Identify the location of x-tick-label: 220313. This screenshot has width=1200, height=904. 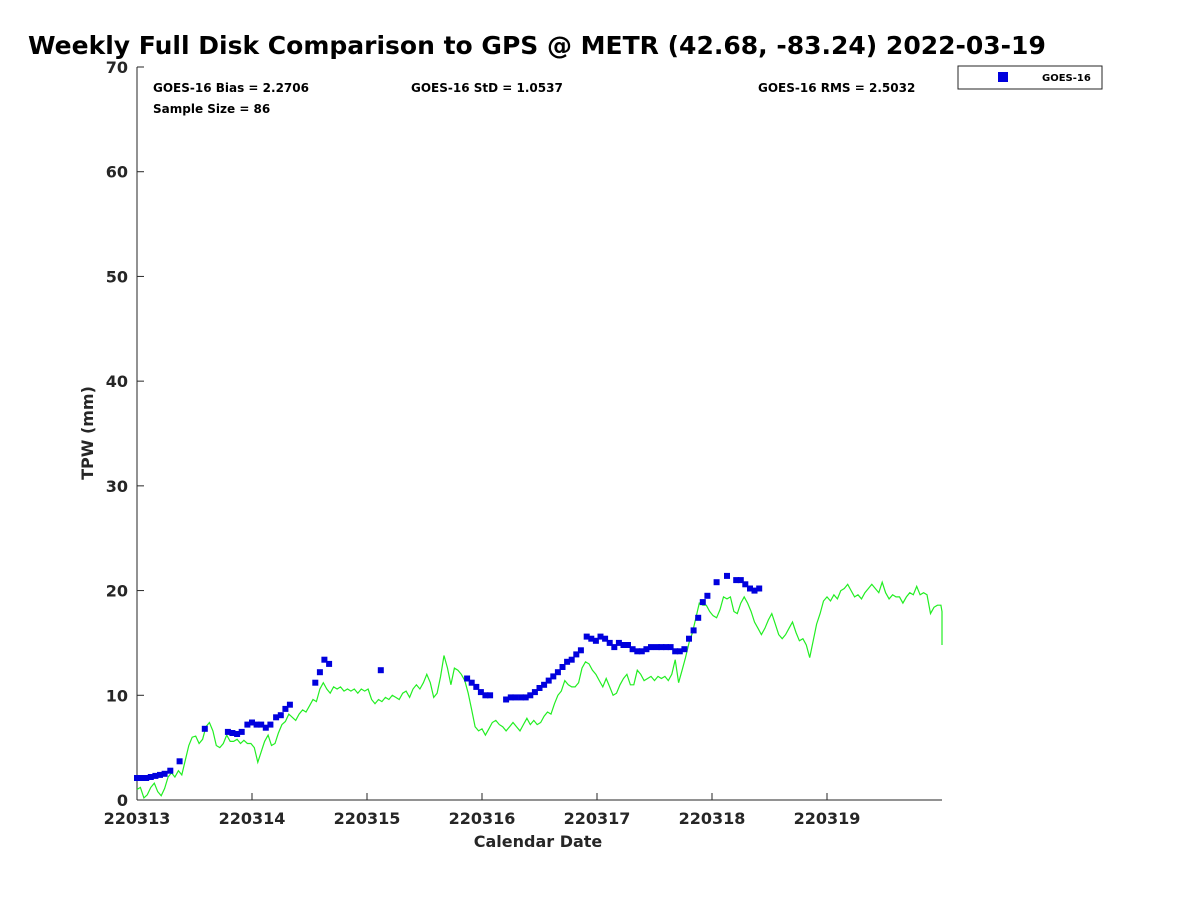
(137, 818).